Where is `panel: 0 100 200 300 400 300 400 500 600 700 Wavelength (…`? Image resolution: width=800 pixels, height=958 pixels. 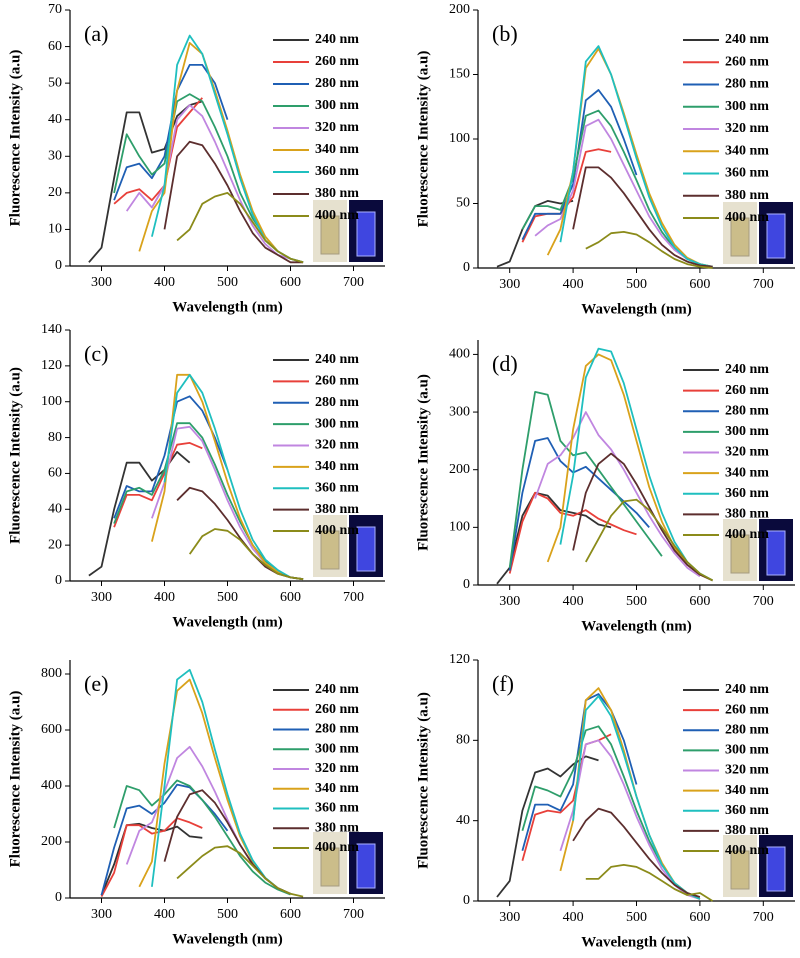 panel: 0 100 200 300 400 300 400 500 600 700 Wavelength (… is located at coordinates (605, 487).